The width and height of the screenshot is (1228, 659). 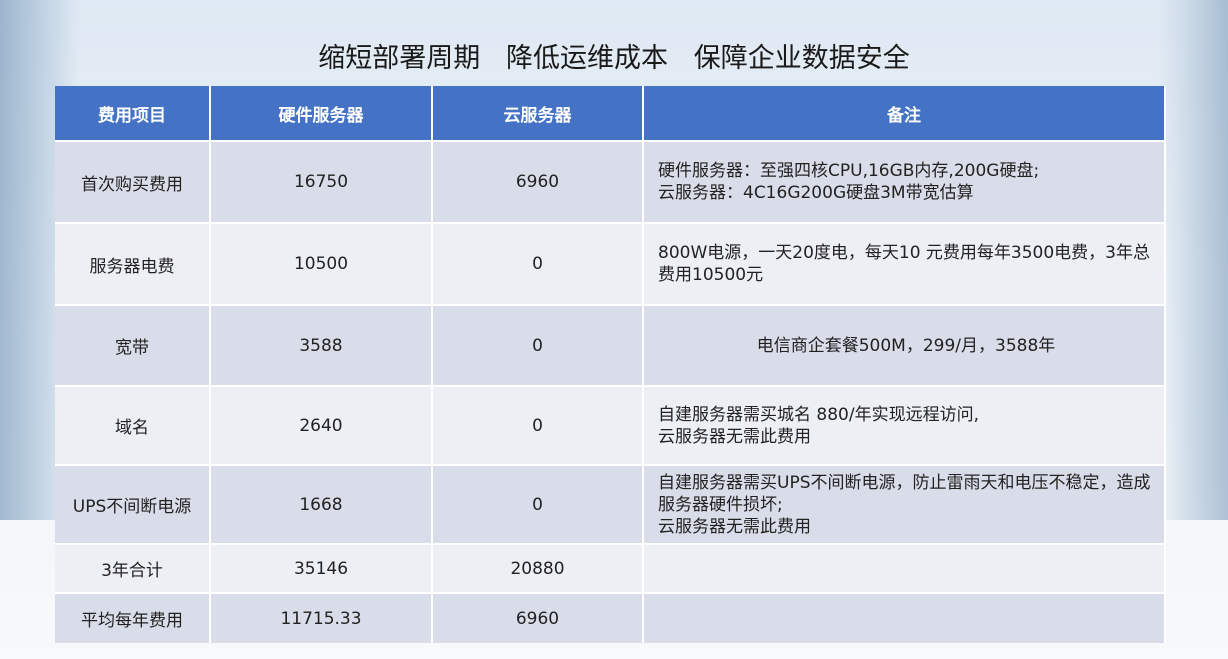 I want to click on item-cell: 首次购买费用, so click(x=133, y=181).